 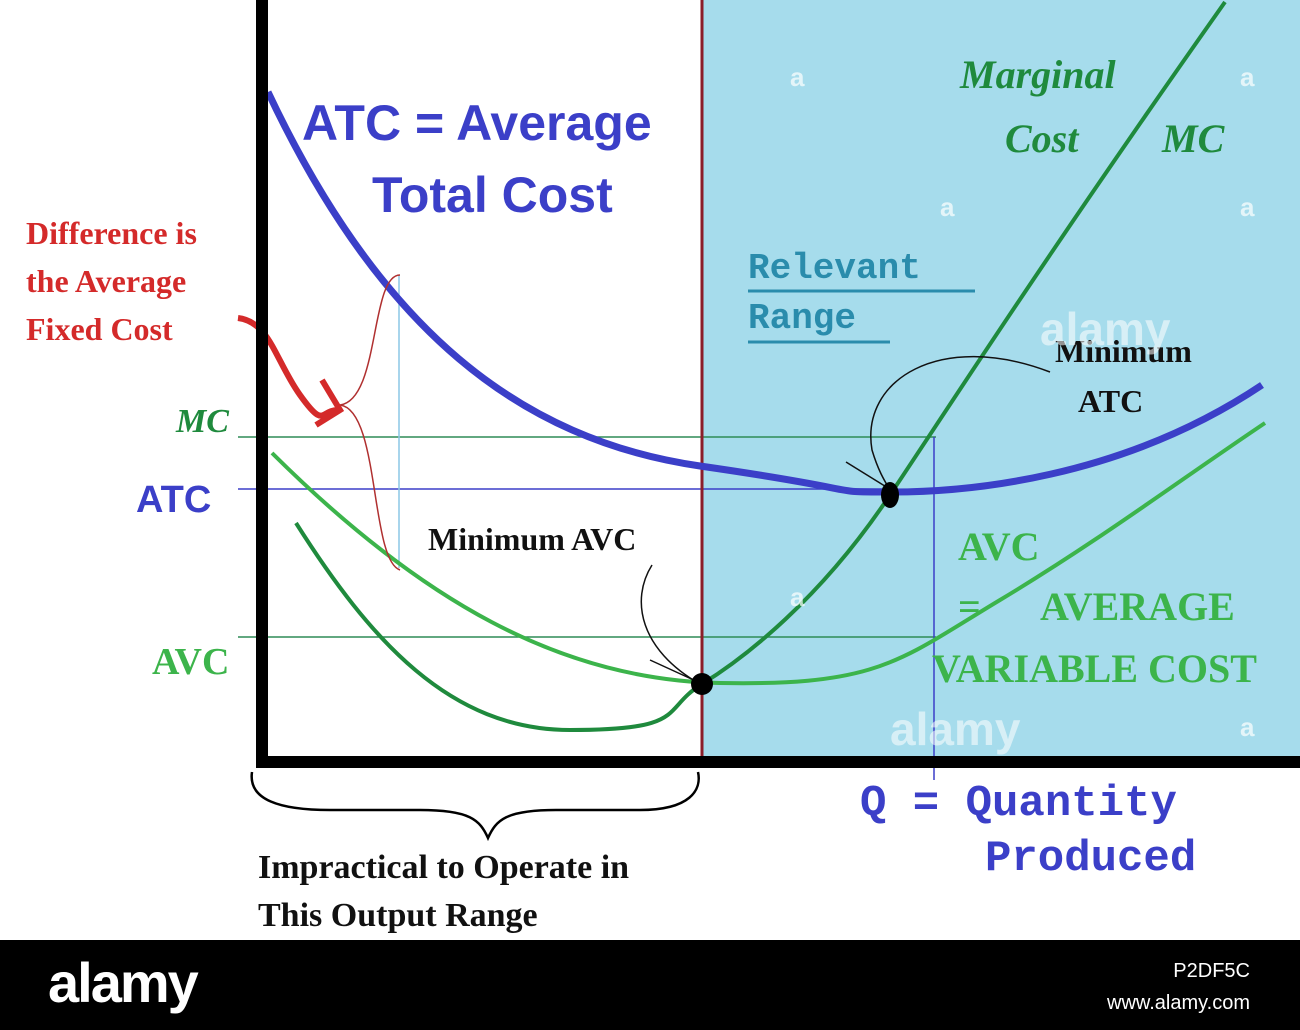 I want to click on x-axis-label-line2: Produced, so click(x=1090, y=859).